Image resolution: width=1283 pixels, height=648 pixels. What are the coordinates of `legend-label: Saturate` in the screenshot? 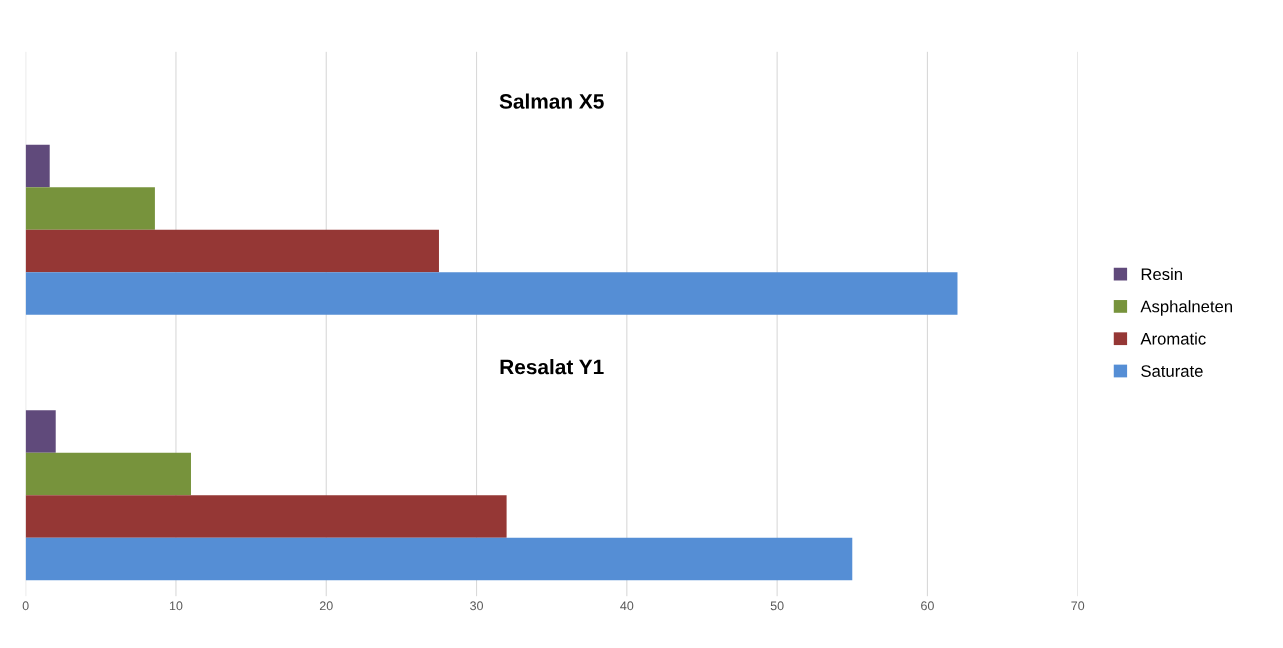 It's located at (1172, 371).